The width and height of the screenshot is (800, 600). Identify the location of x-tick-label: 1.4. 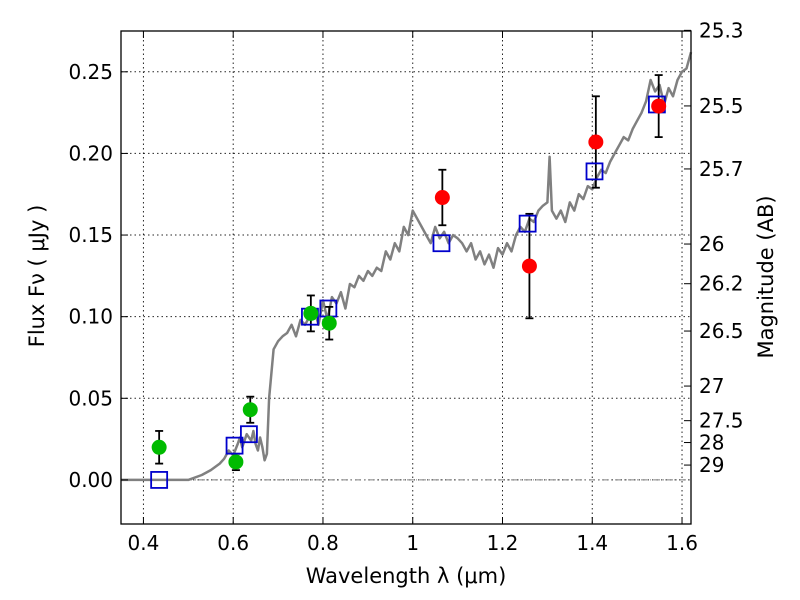
(592, 543).